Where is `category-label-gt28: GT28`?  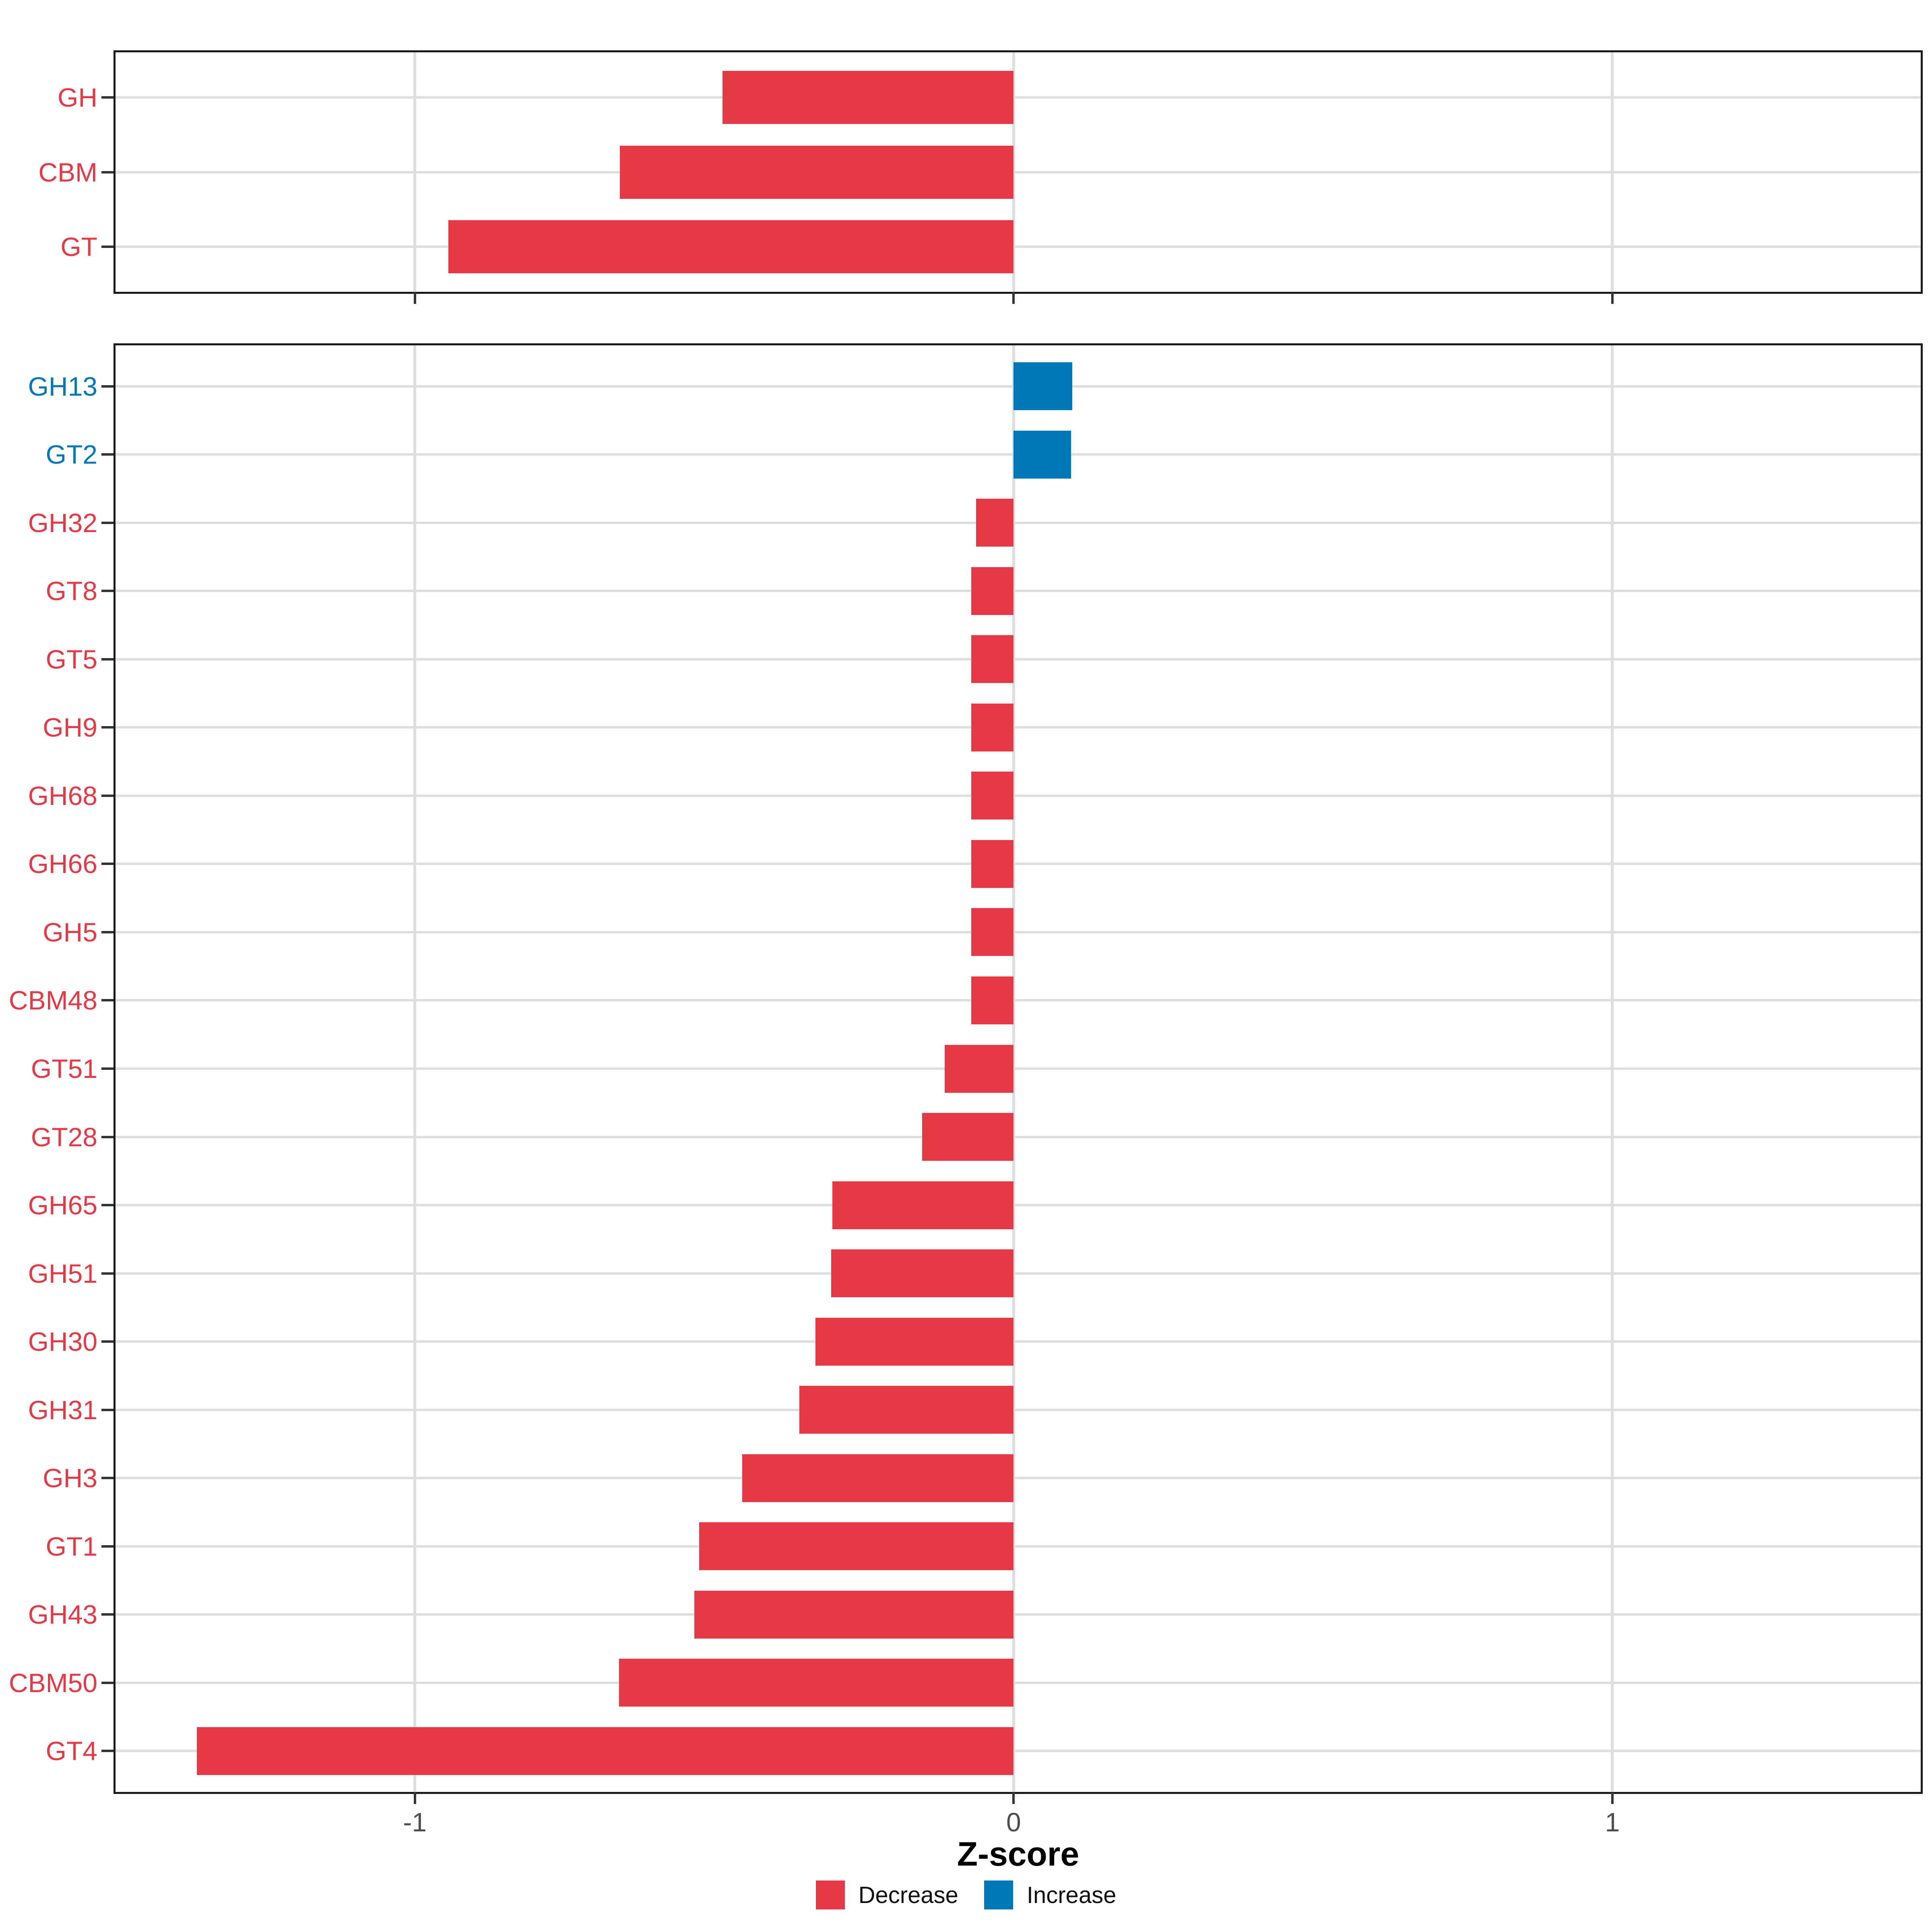 category-label-gt28: GT28 is located at coordinates (64, 1137).